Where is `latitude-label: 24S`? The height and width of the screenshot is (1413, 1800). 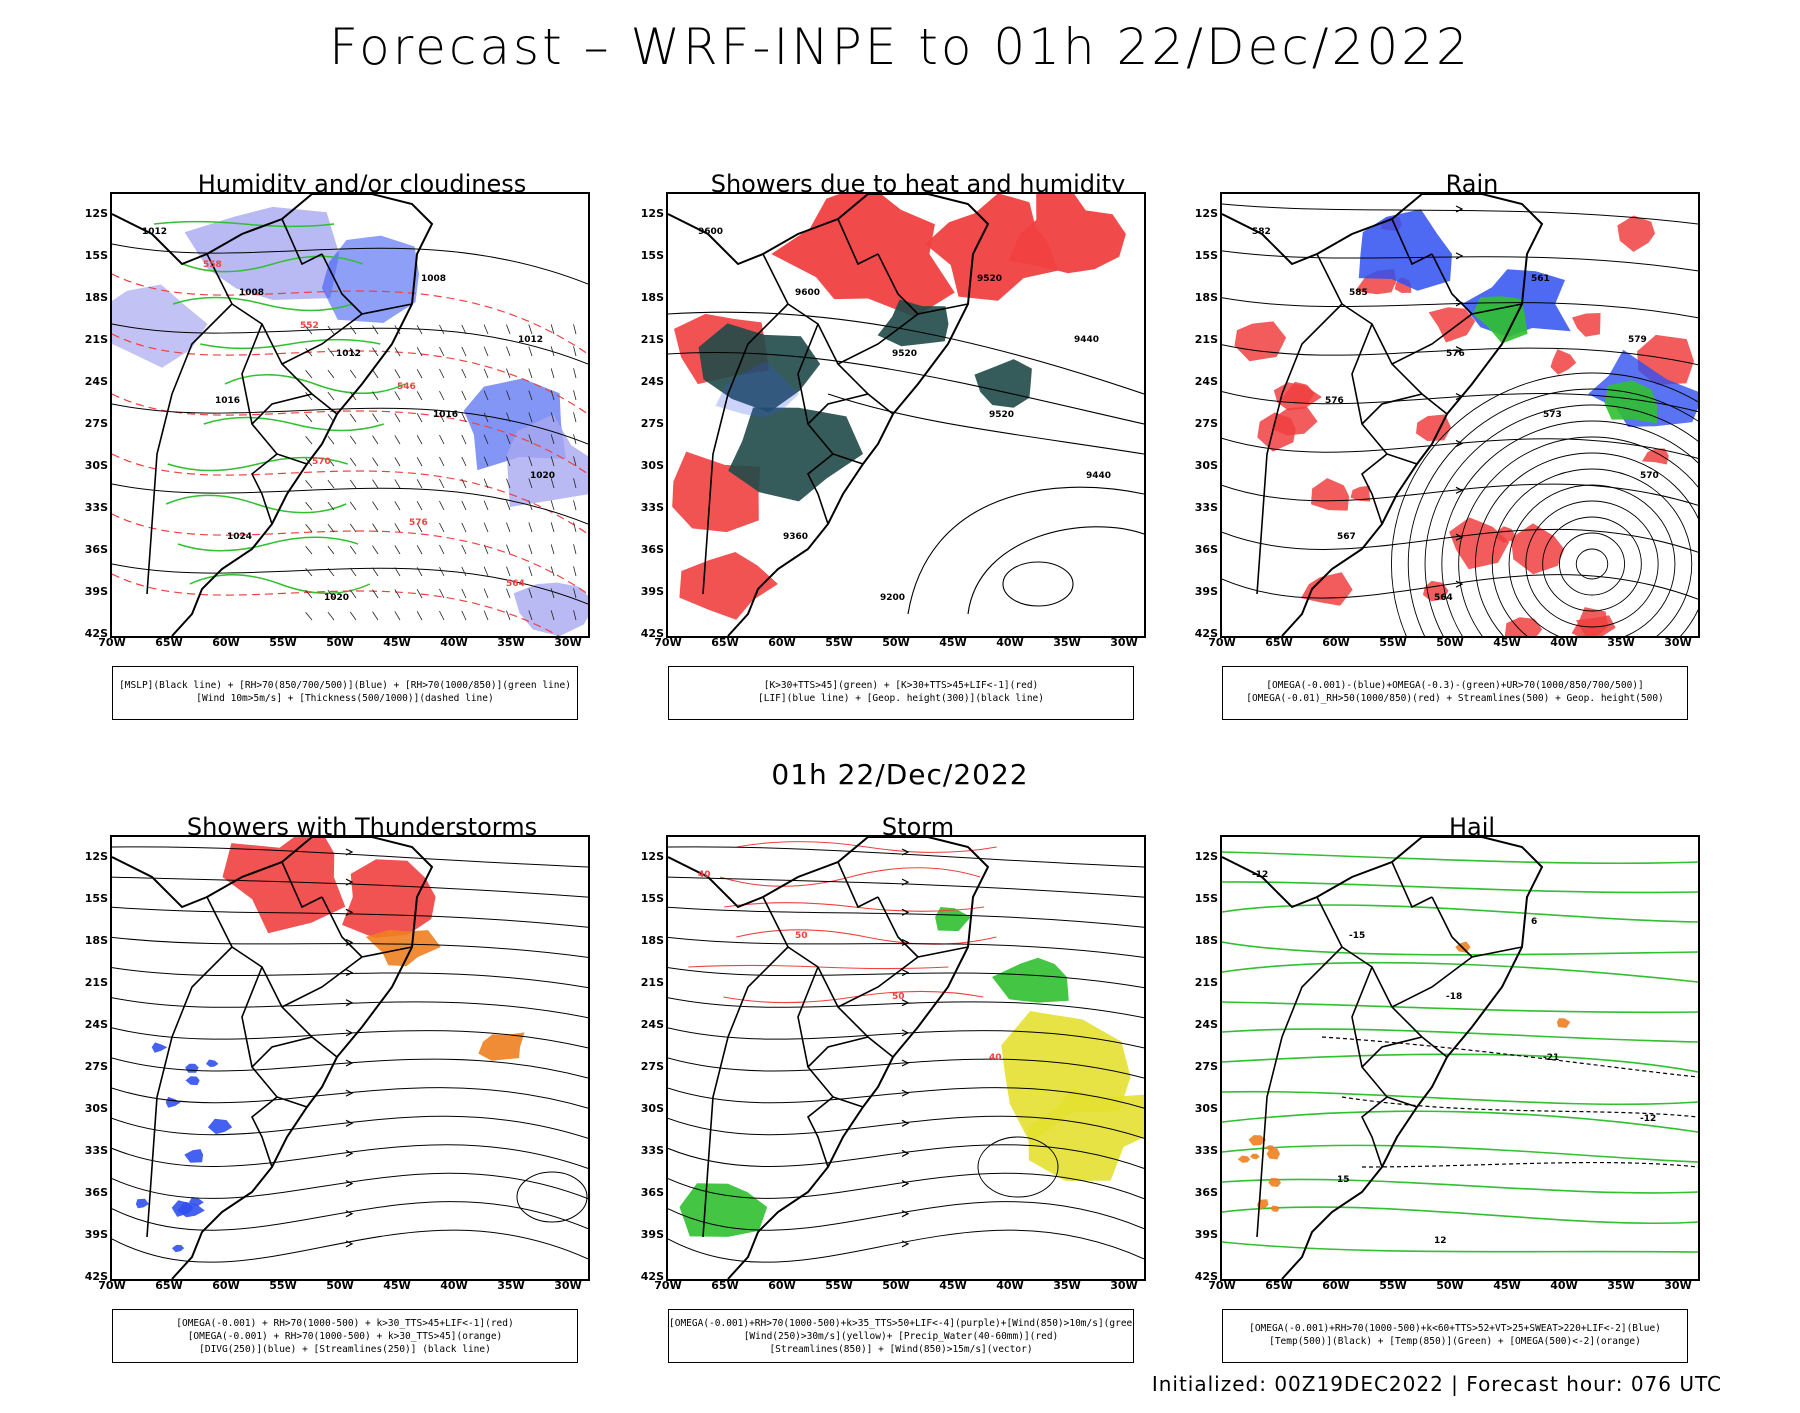
latitude-label: 24S is located at coordinates (96, 381).